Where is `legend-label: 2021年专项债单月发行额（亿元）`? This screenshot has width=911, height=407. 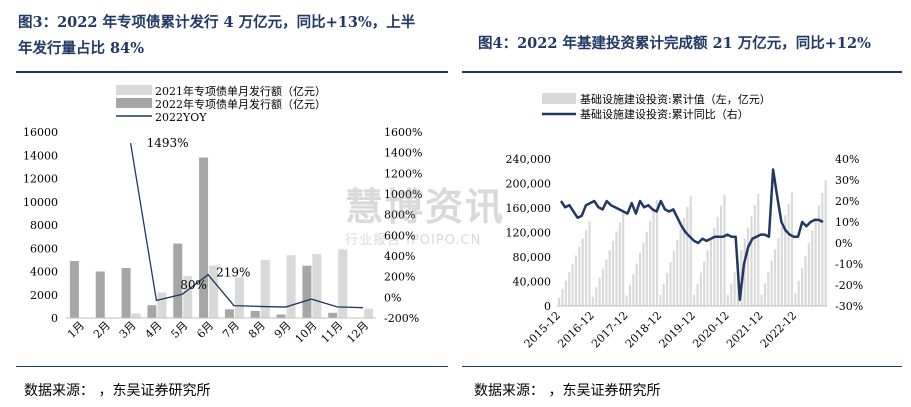 legend-label: 2021年专项债单月发行额（亿元） is located at coordinates (240, 91).